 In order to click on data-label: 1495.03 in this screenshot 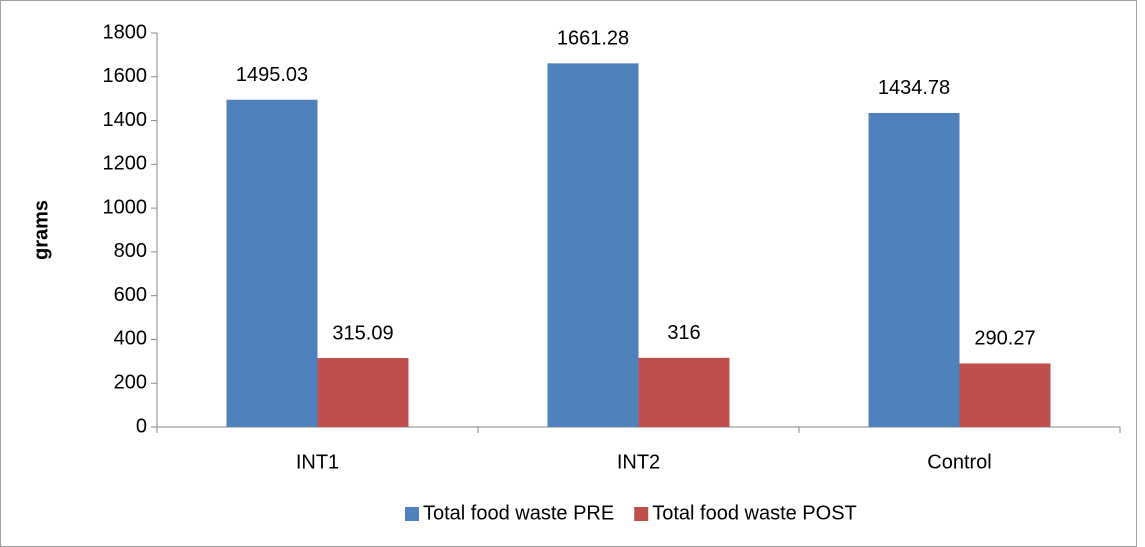, I will do `click(272, 75)`.